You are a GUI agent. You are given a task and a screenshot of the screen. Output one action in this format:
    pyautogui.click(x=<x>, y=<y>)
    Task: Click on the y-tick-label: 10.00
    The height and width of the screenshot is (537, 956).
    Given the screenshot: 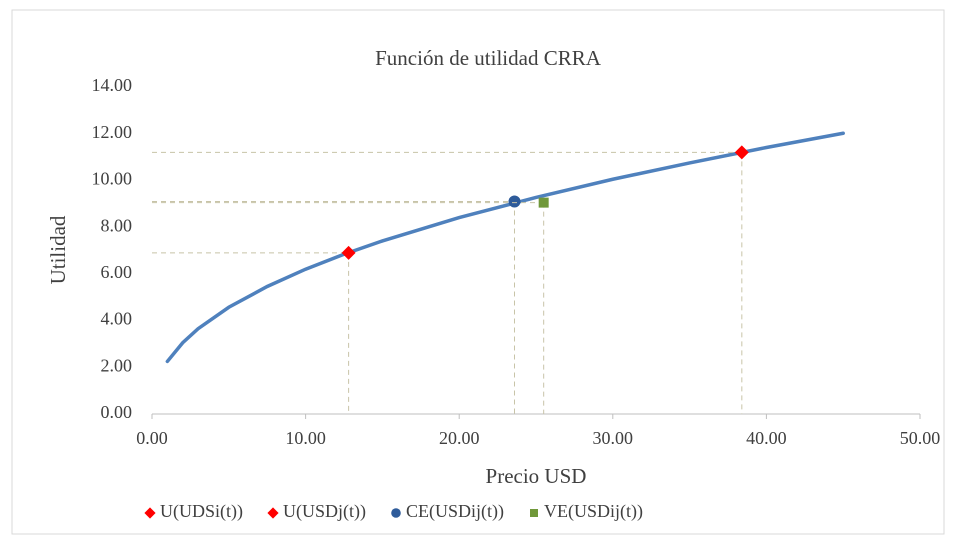 What is the action you would take?
    pyautogui.click(x=112, y=179)
    